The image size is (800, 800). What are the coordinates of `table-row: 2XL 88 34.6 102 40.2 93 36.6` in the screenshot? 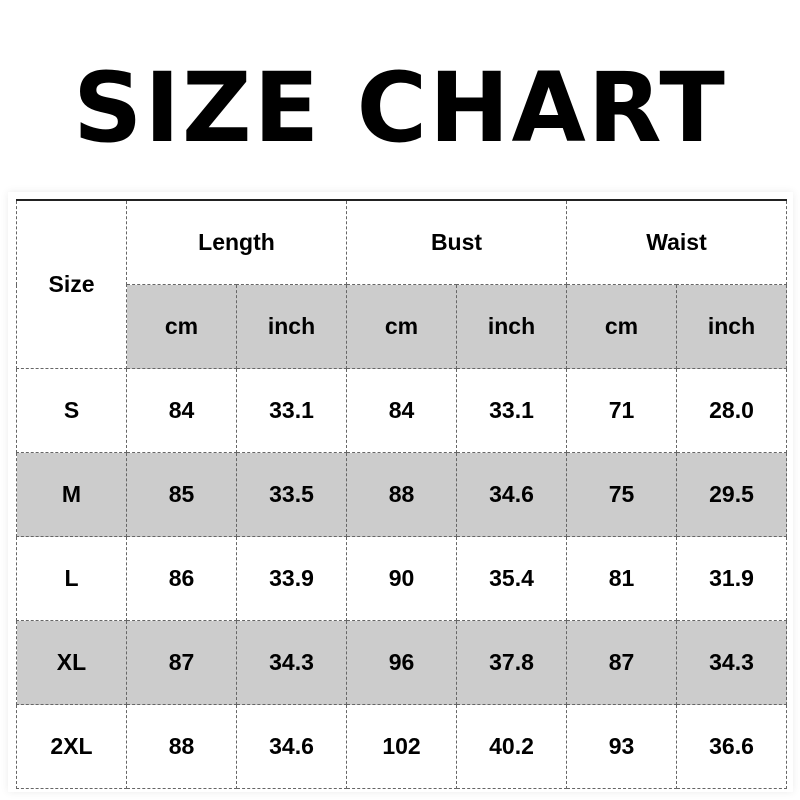 It's located at (401, 746).